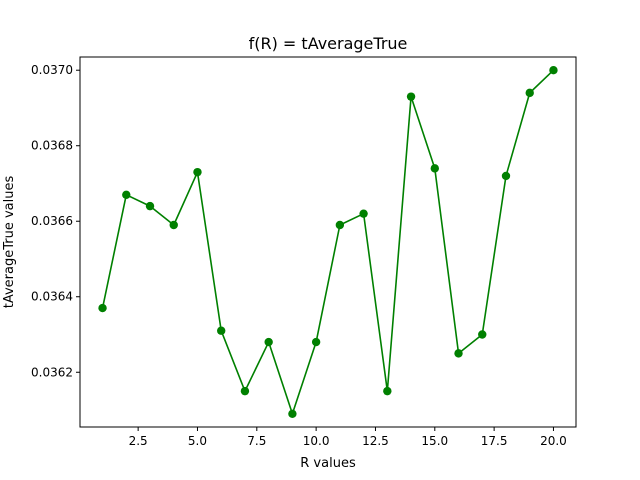 The width and height of the screenshot is (640, 480). What do you see at coordinates (52, 297) in the screenshot?
I see `y-tick-label: 0.0364` at bounding box center [52, 297].